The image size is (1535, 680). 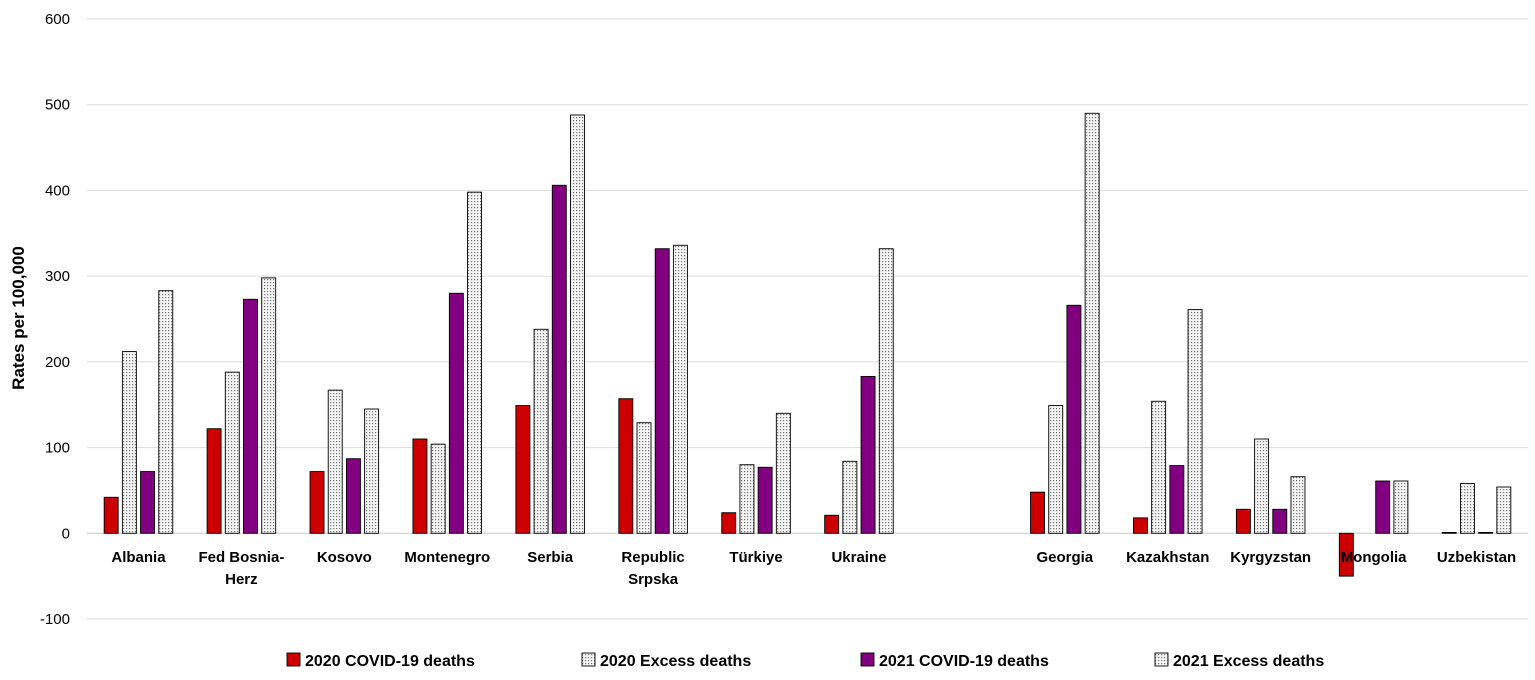 What do you see at coordinates (344, 557) in the screenshot?
I see `x-category-label: Kosovo` at bounding box center [344, 557].